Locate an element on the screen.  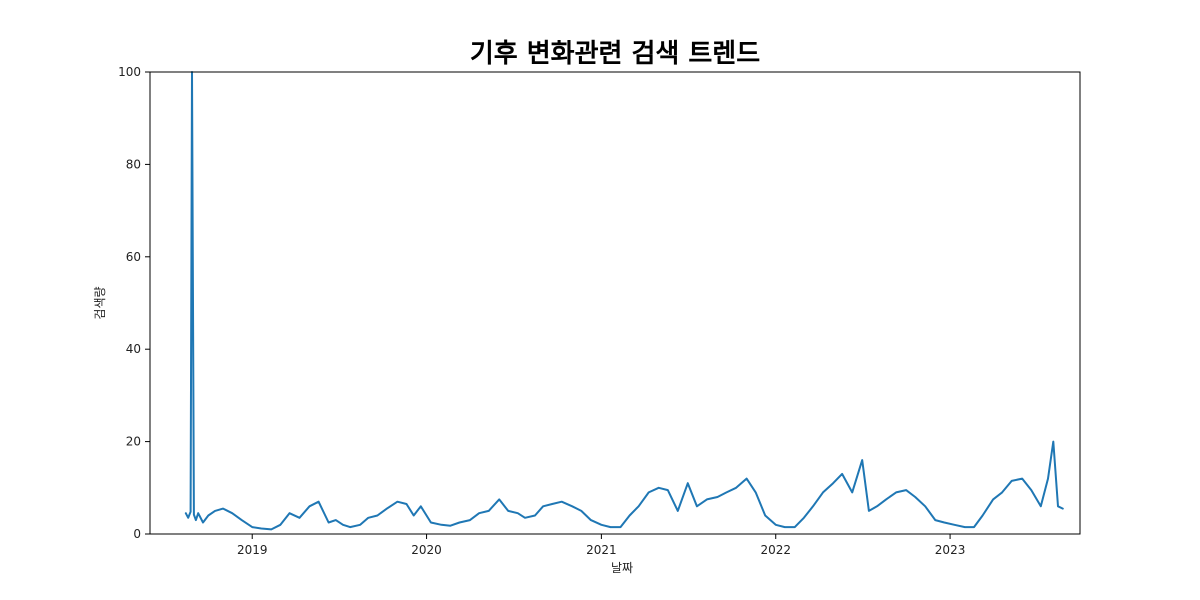
x-tick-label: 2021 is located at coordinates (601, 550).